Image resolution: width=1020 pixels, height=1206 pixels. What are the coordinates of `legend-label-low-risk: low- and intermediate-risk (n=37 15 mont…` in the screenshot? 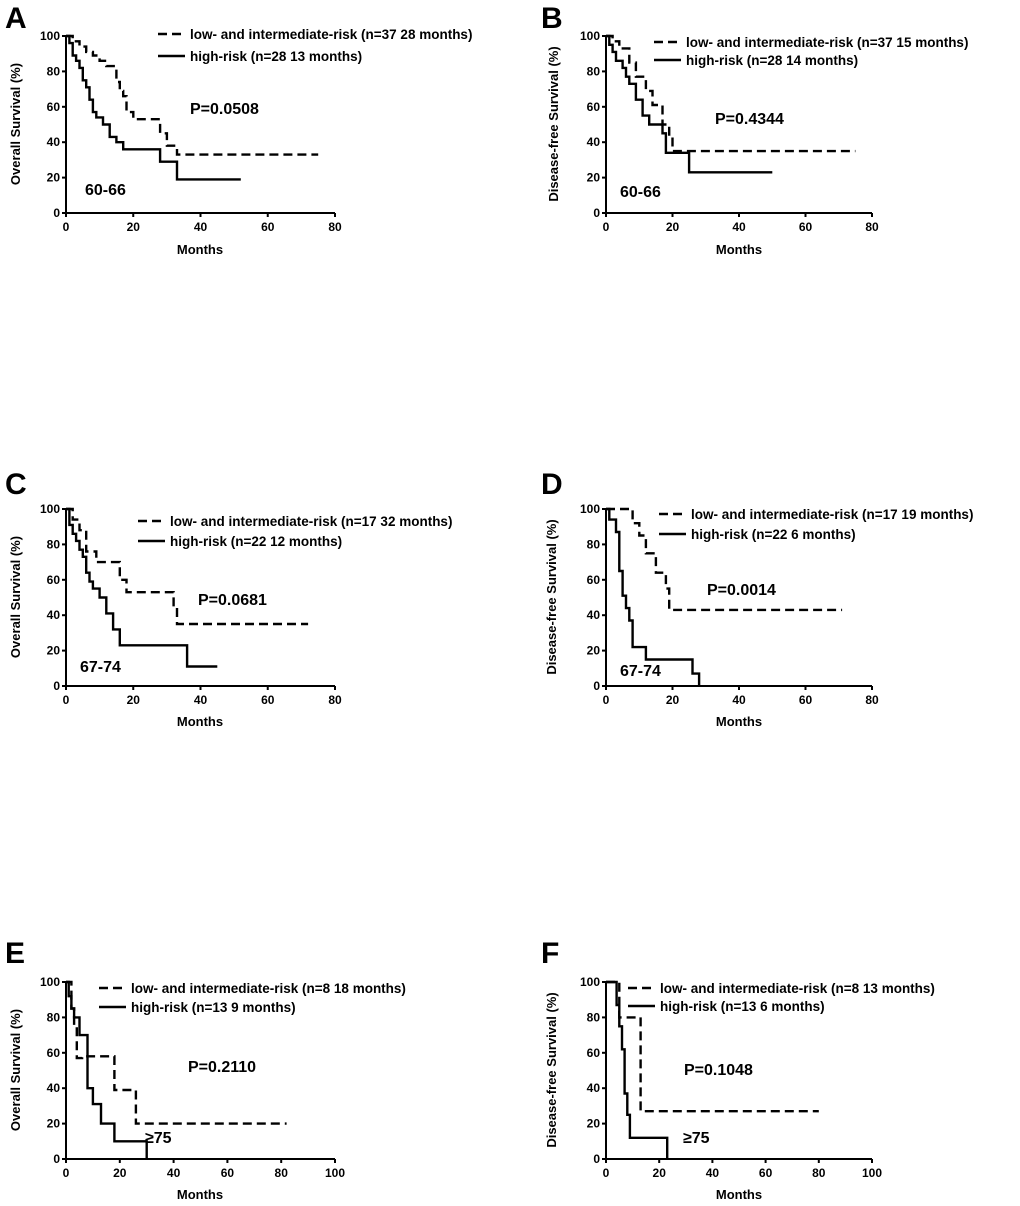 It's located at (827, 42).